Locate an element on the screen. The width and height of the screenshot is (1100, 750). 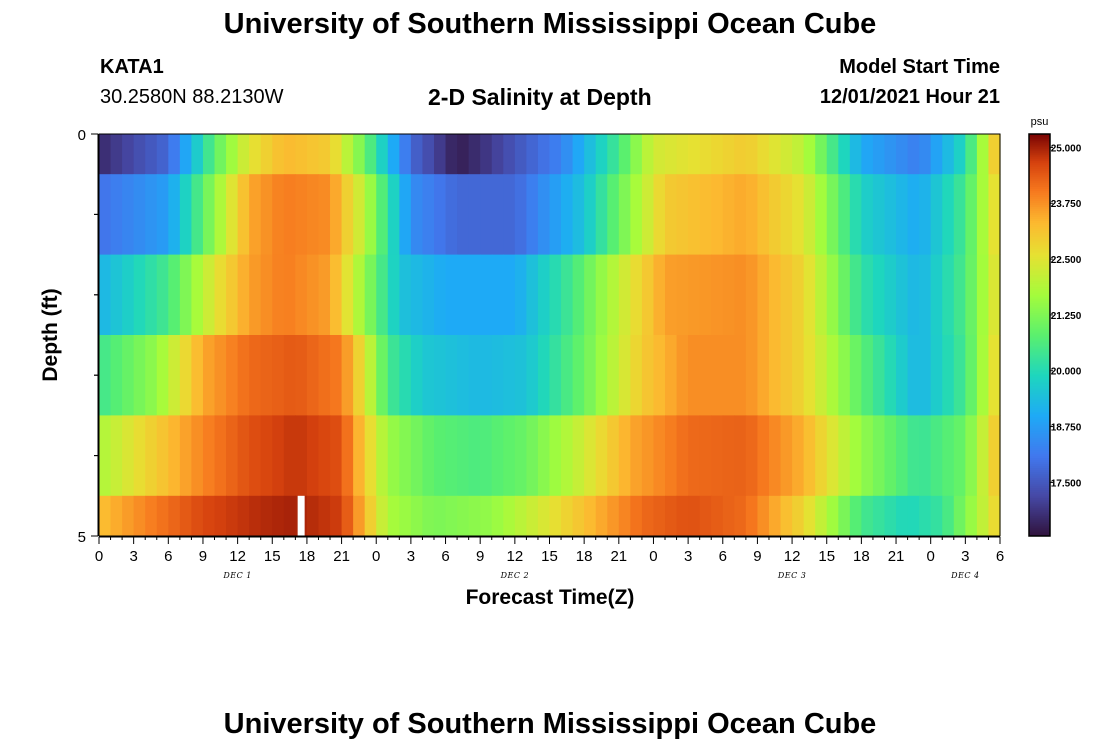
model-start-label: Model Start Time is located at coordinates (919, 67).